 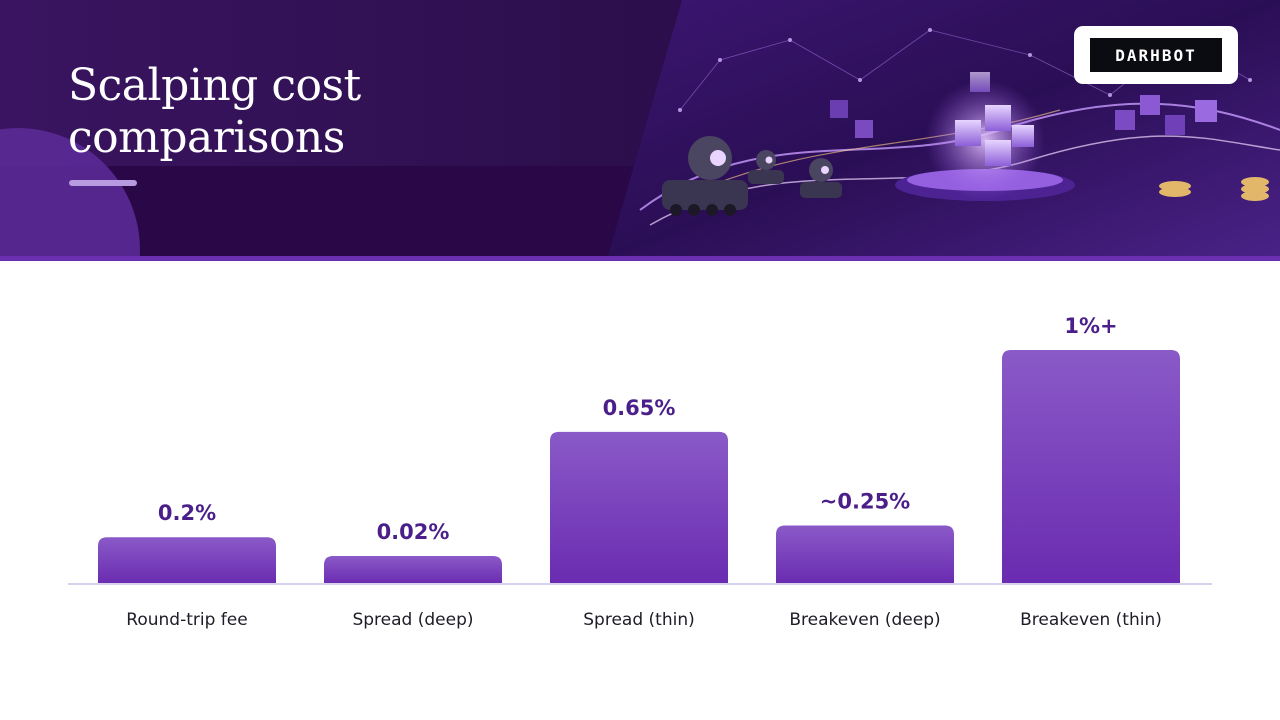 What do you see at coordinates (187, 513) in the screenshot?
I see `data-label-0: 0.2%` at bounding box center [187, 513].